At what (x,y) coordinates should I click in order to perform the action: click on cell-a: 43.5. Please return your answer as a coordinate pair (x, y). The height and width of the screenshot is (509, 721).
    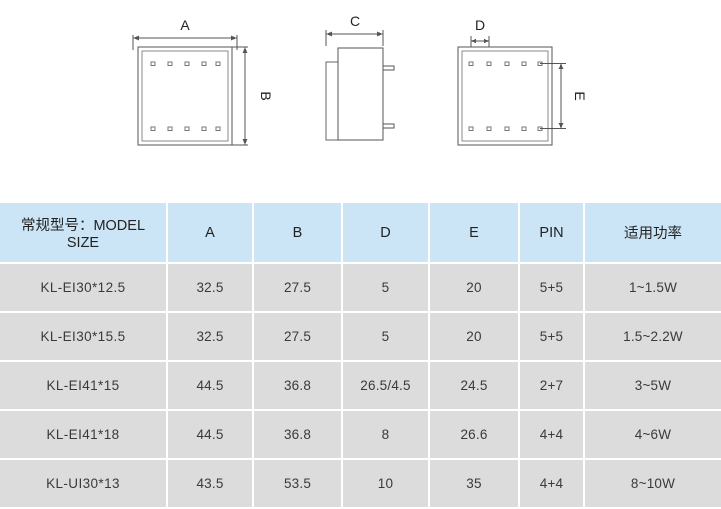
    Looking at the image, I should click on (211, 484).